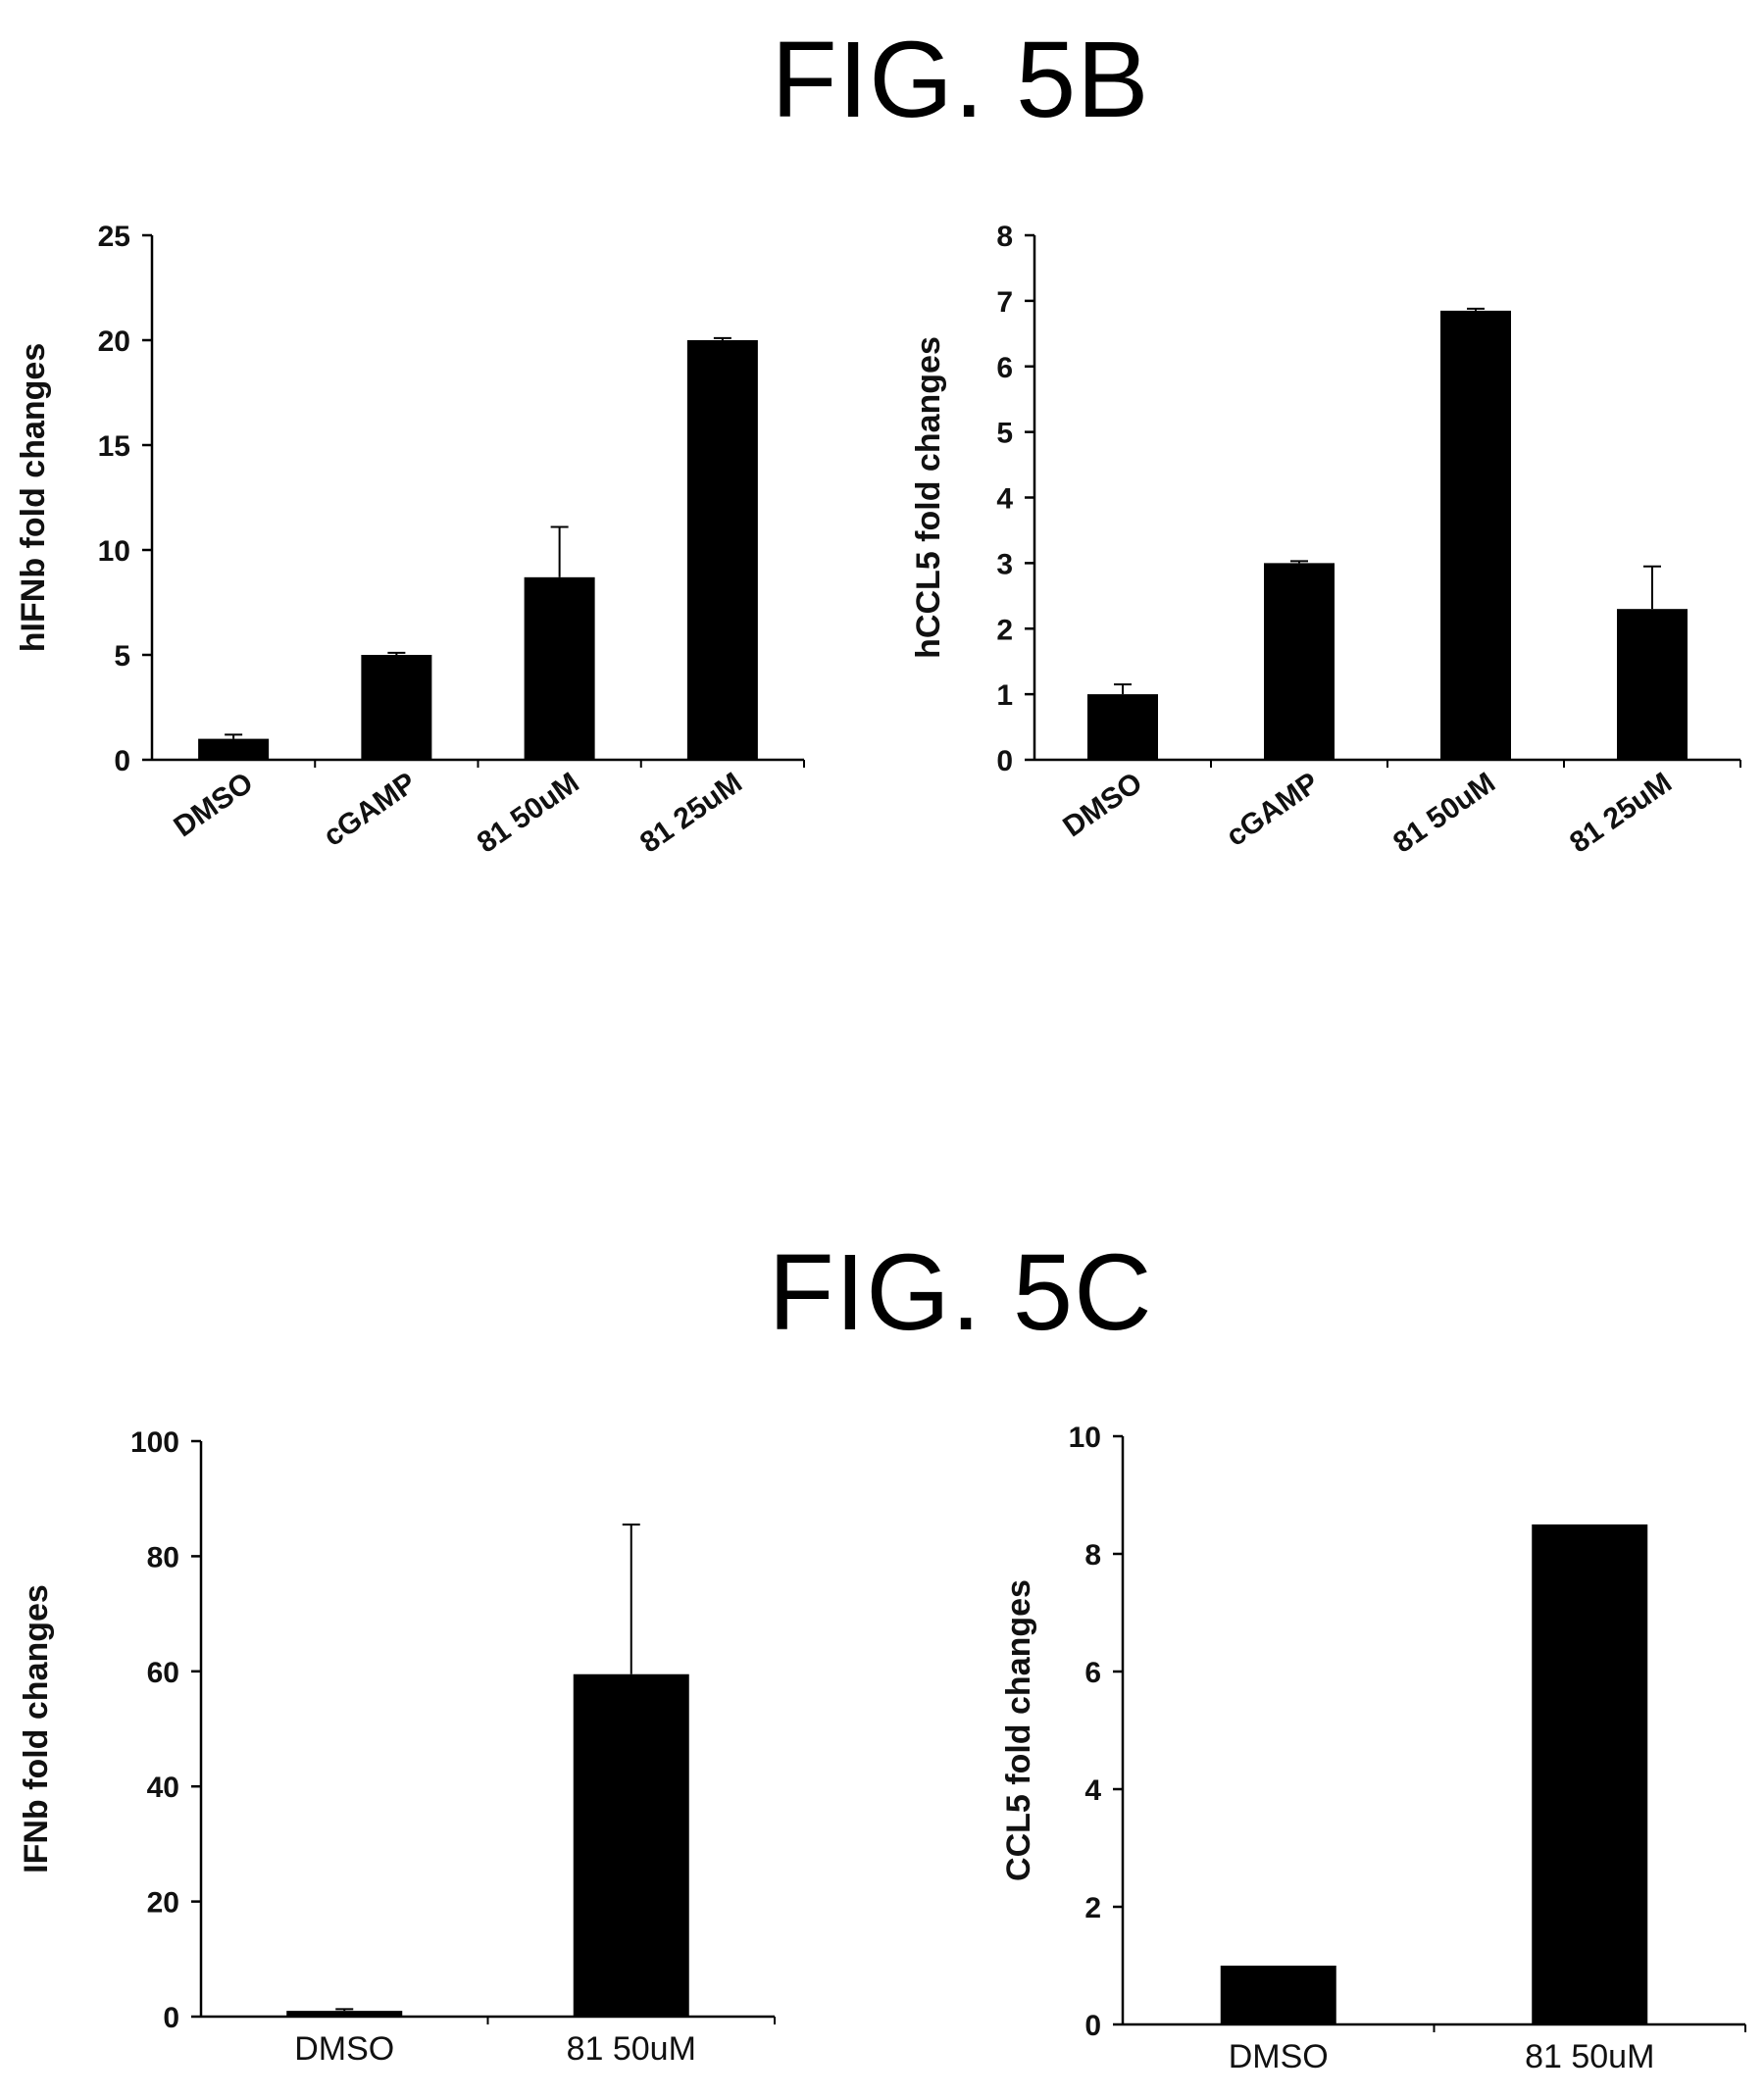 The image size is (1764, 2097). What do you see at coordinates (114, 446) in the screenshot?
I see `y-tick-label: 15` at bounding box center [114, 446].